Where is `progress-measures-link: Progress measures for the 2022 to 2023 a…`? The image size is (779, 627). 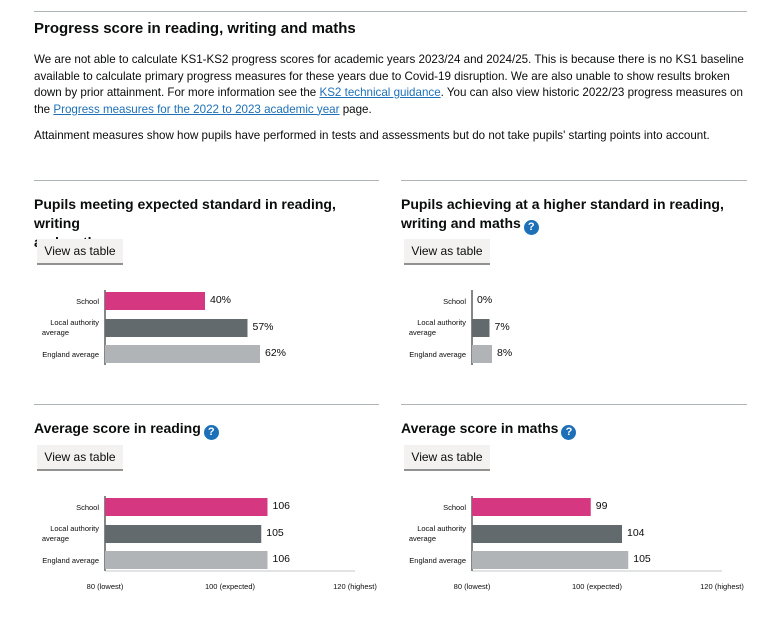 progress-measures-link: Progress measures for the 2022 to 2023 a… is located at coordinates (196, 109).